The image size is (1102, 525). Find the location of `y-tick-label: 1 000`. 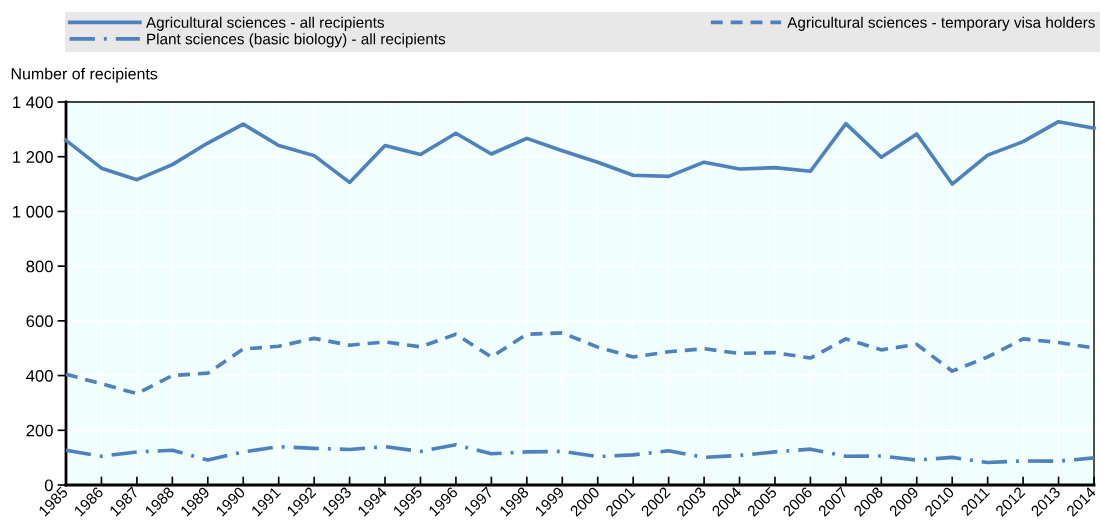

y-tick-label: 1 000 is located at coordinates (33, 211).